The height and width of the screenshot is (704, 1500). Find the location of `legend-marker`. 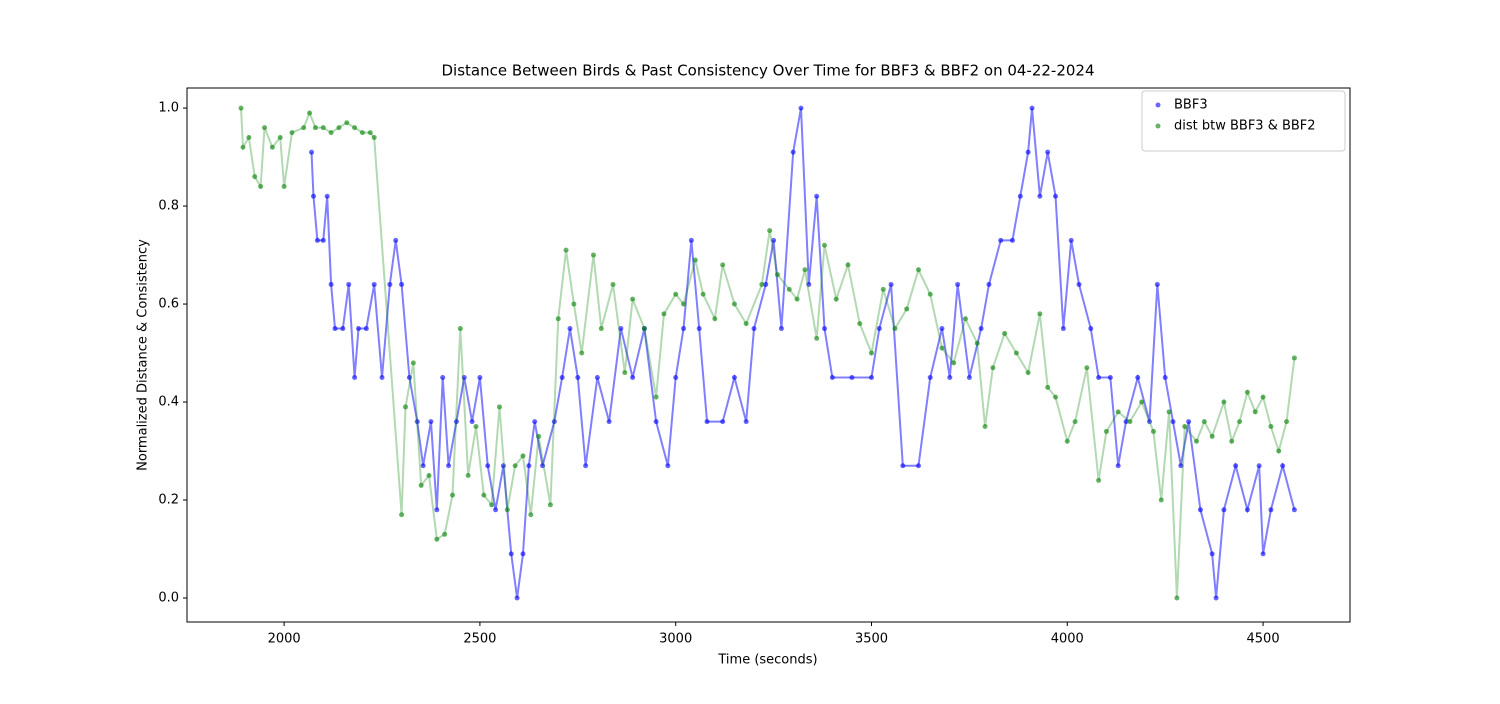

legend-marker is located at coordinates (1158, 126).